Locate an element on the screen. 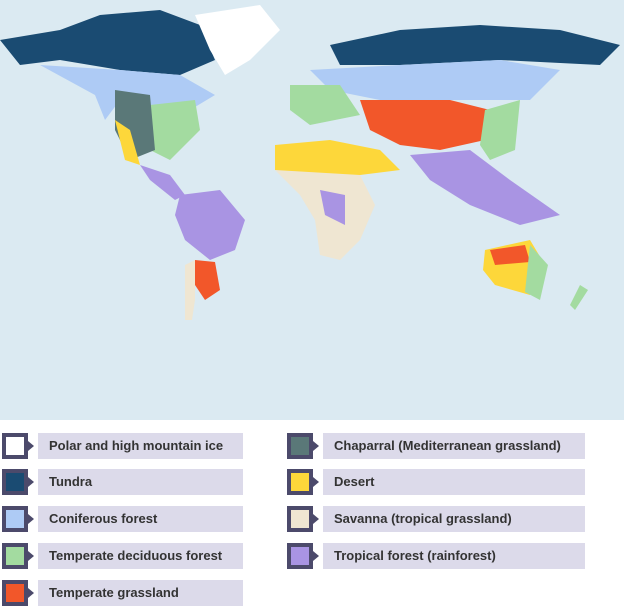 This screenshot has width=624, height=608. legend-item: Desert is located at coordinates (436, 482).